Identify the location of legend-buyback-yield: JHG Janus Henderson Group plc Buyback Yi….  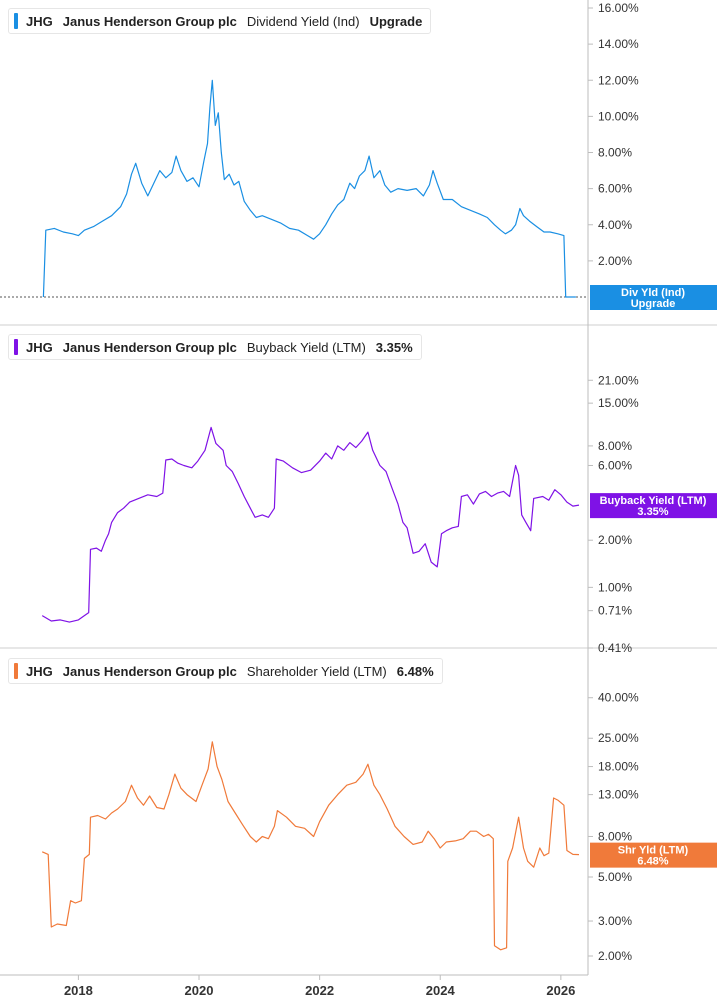
(215, 347).